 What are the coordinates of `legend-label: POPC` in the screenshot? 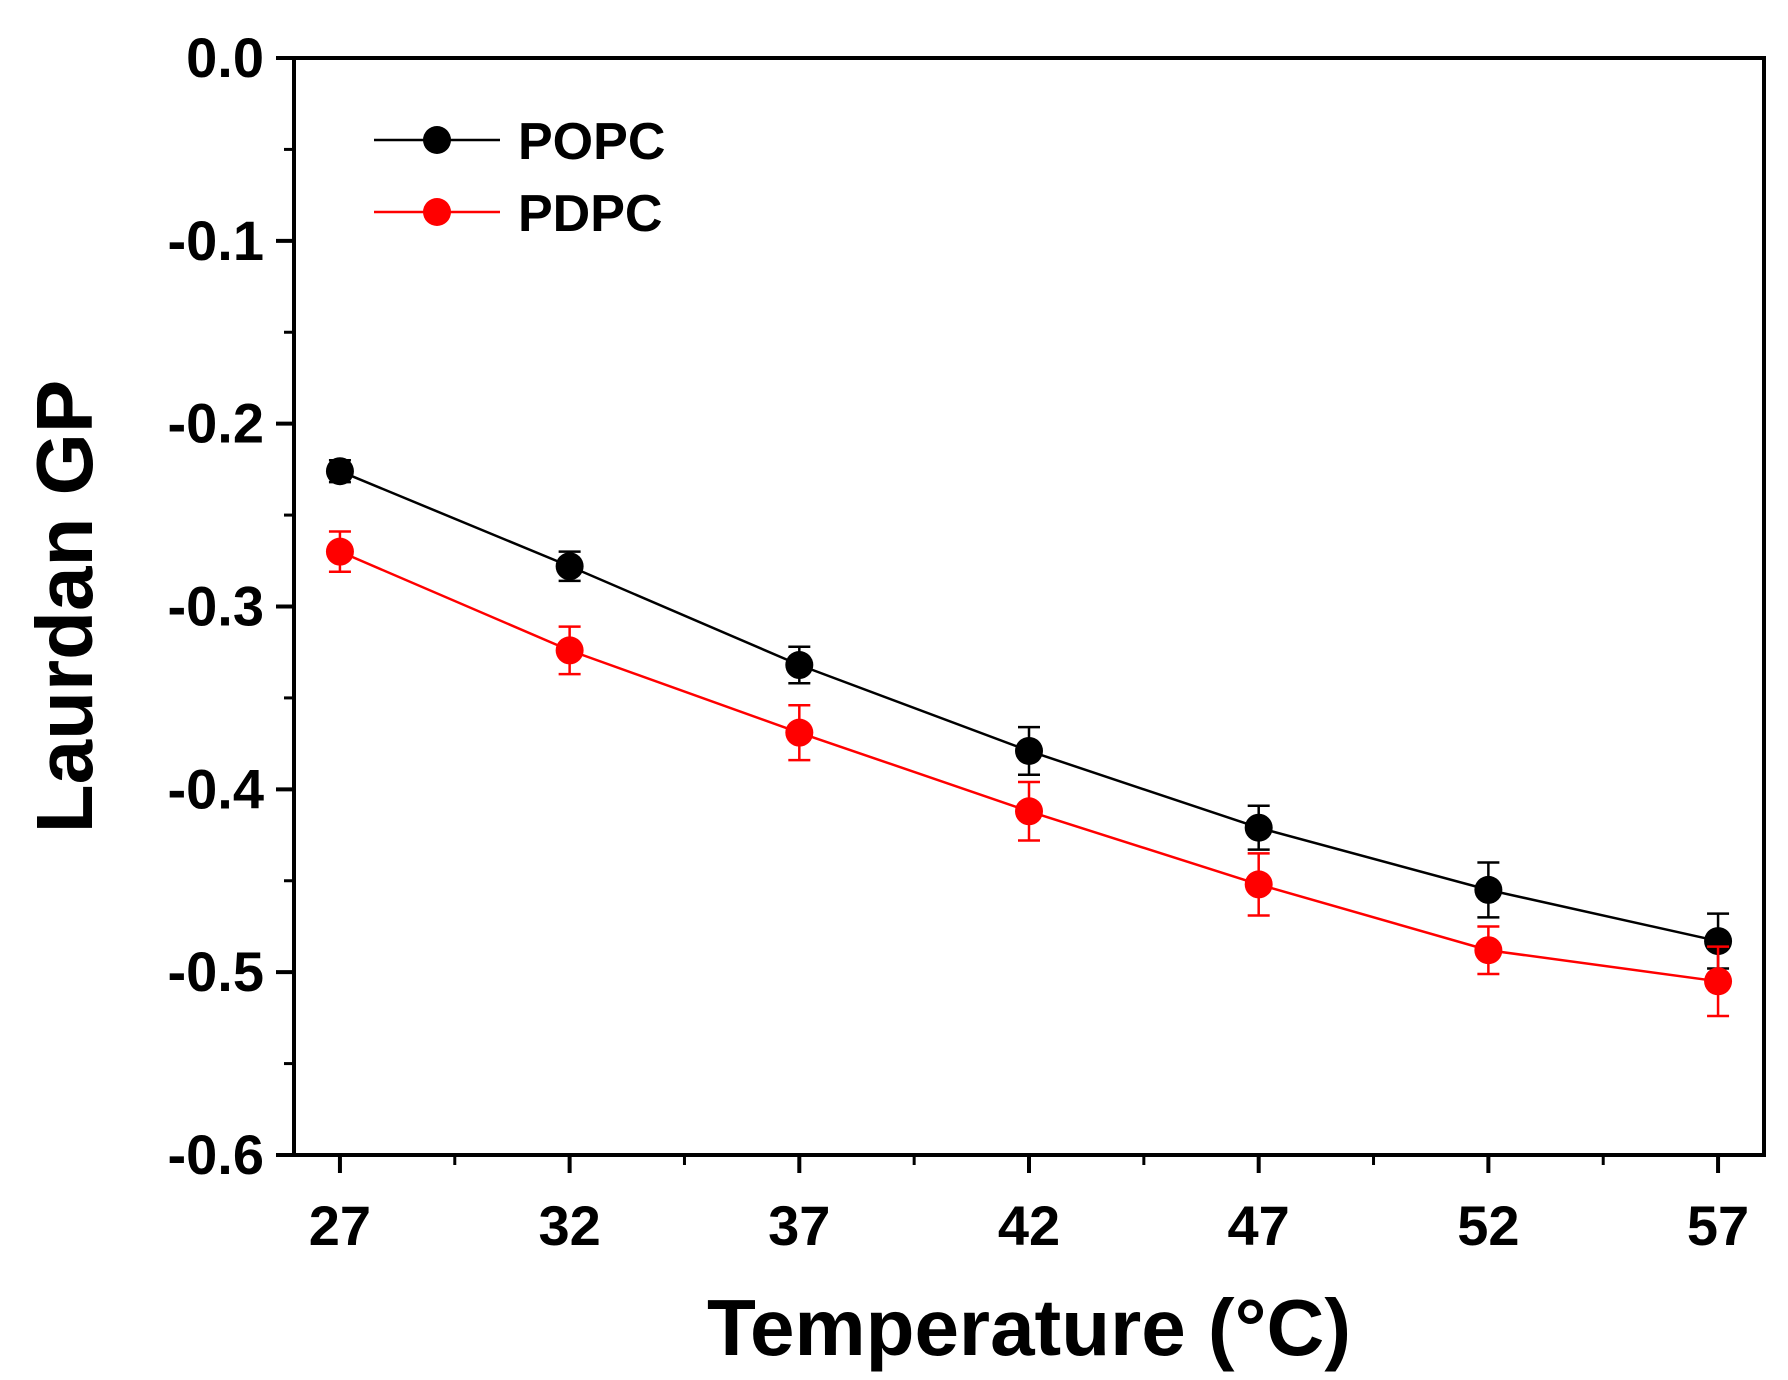 It's located at (591, 142).